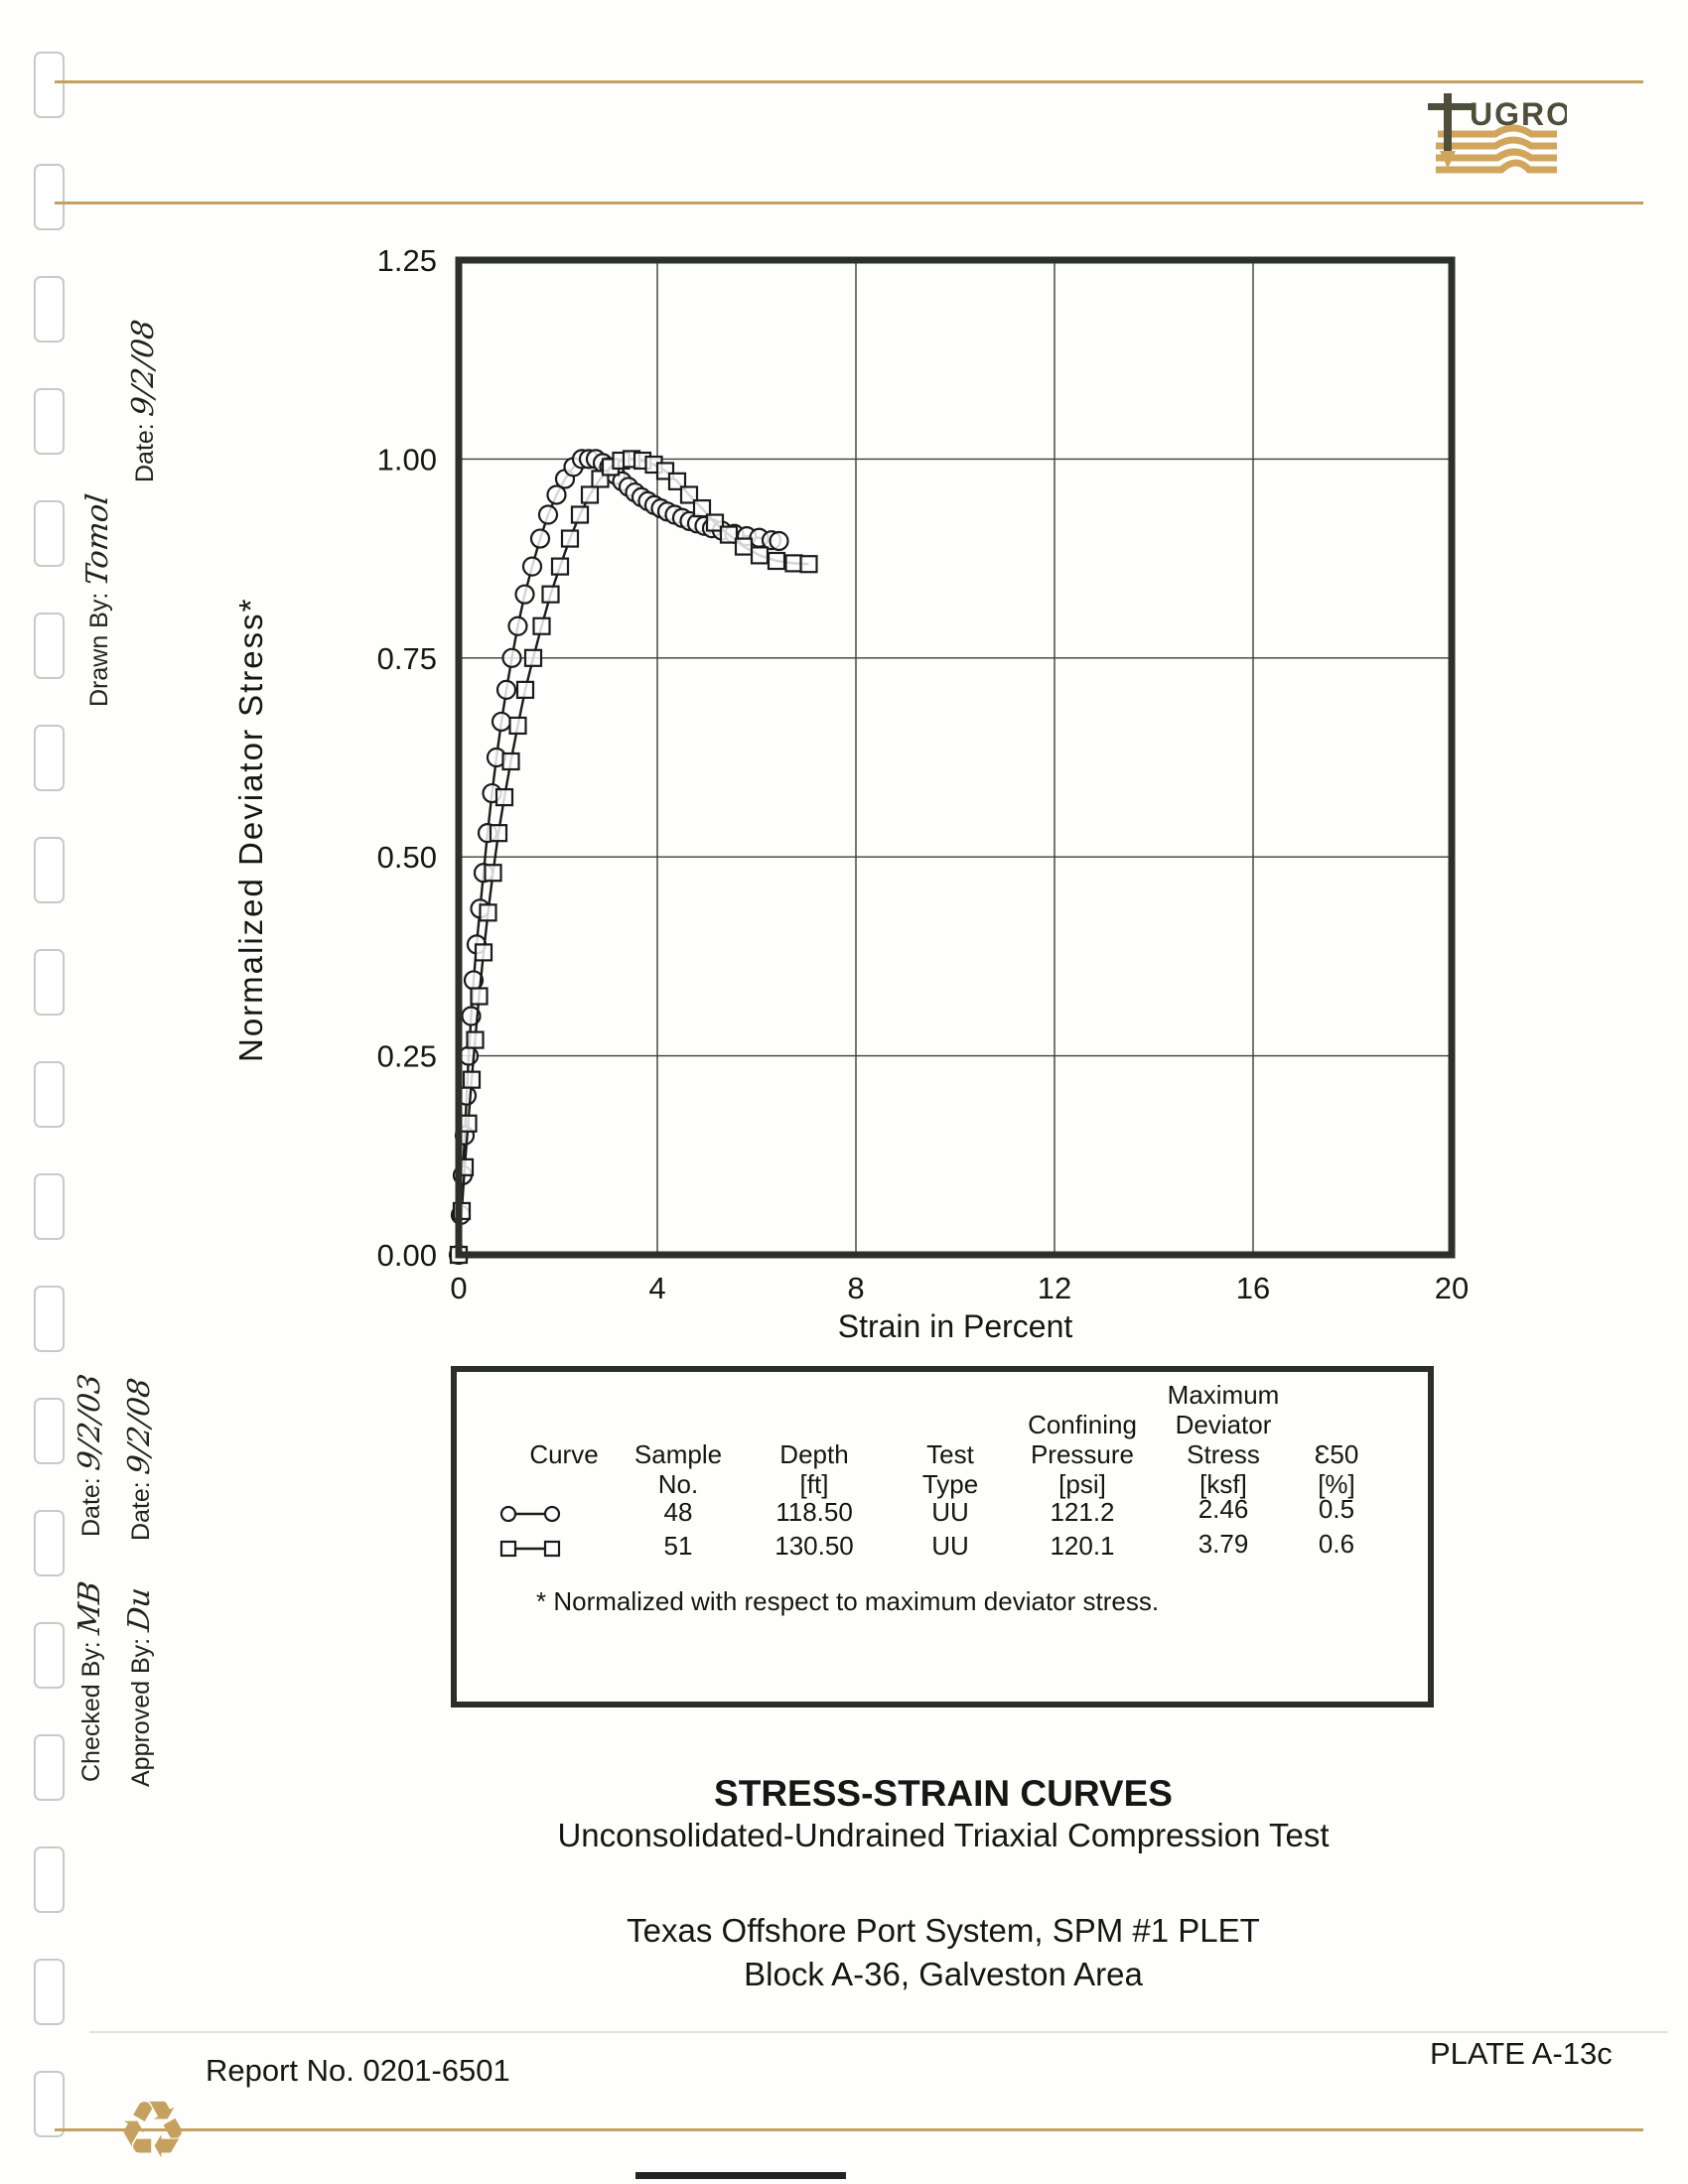 The width and height of the screenshot is (1688, 2184). I want to click on cell-max-deviator-stress: 3.79, so click(1223, 1544).